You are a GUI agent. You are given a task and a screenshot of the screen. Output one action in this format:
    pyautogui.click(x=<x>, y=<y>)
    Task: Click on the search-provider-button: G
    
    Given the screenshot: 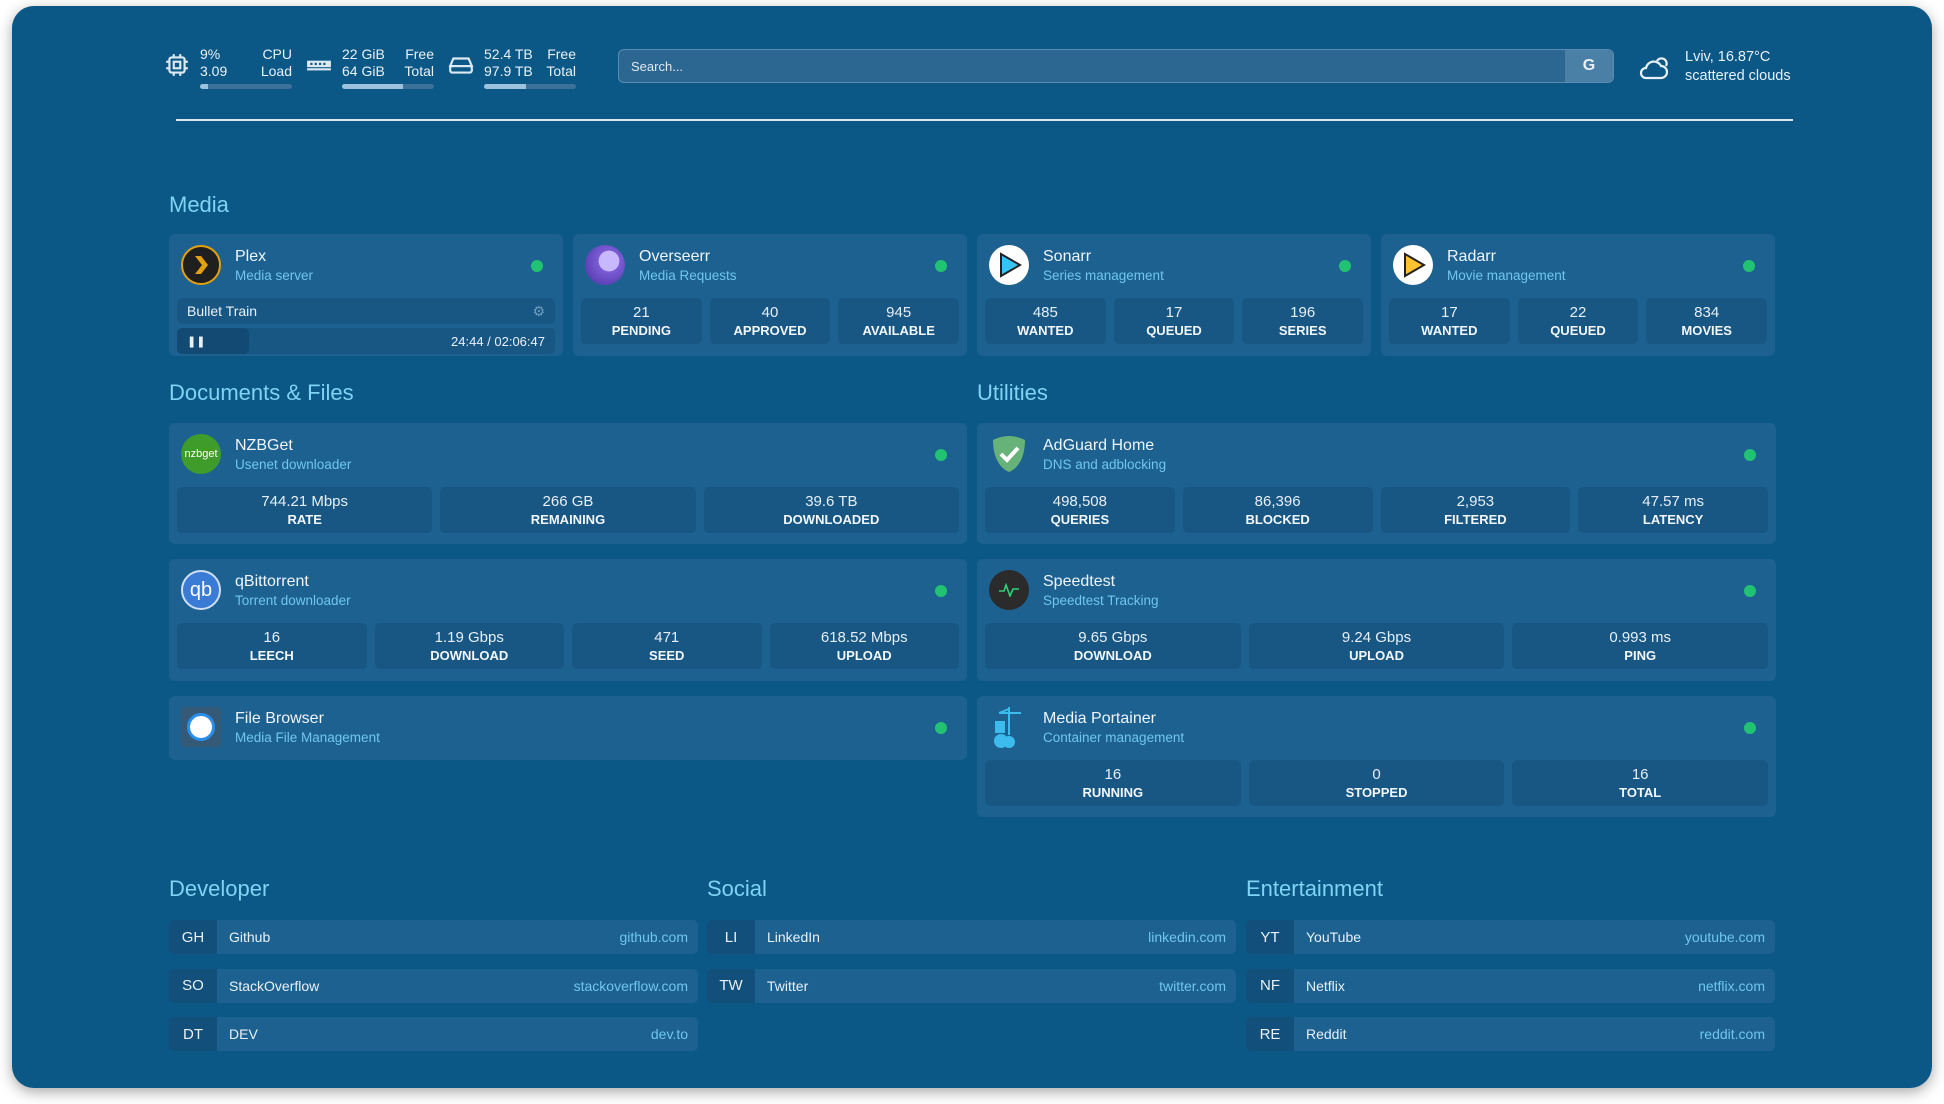 What is the action you would take?
    pyautogui.click(x=1589, y=66)
    